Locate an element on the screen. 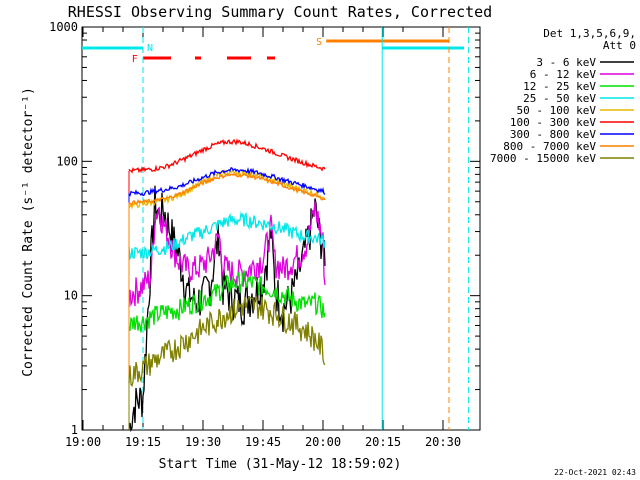 This screenshot has height=480, width=640. legend-header: Det 1,3,5,6,9, is located at coordinates (589, 33).